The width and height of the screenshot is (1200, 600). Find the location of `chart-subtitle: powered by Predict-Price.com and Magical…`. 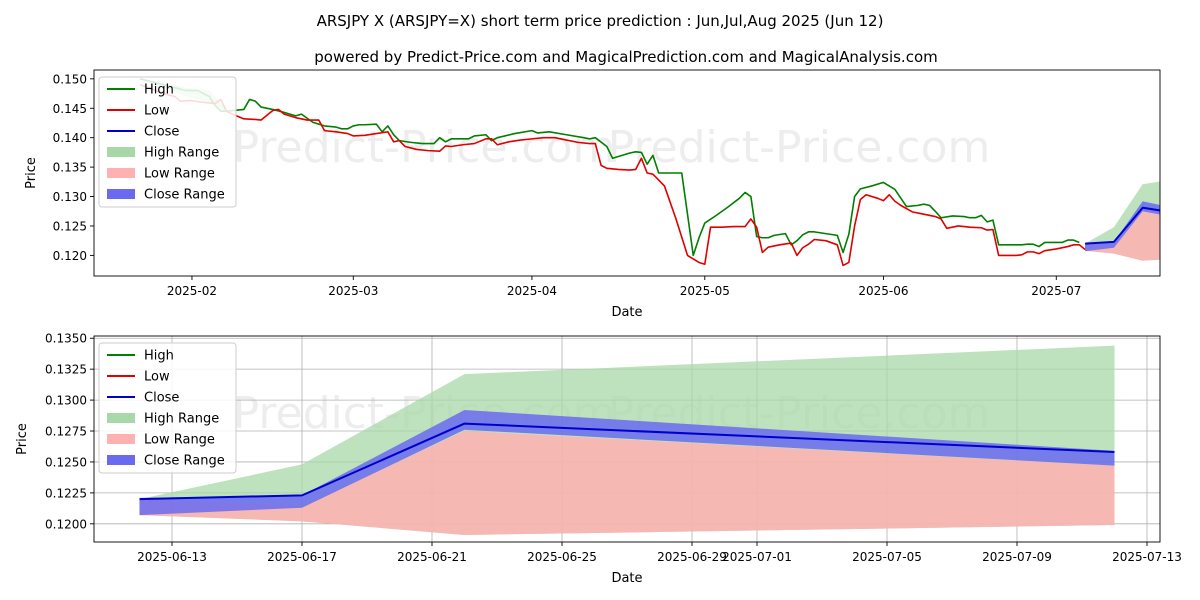

chart-subtitle: powered by Predict-Price.com and Magical… is located at coordinates (626, 57).